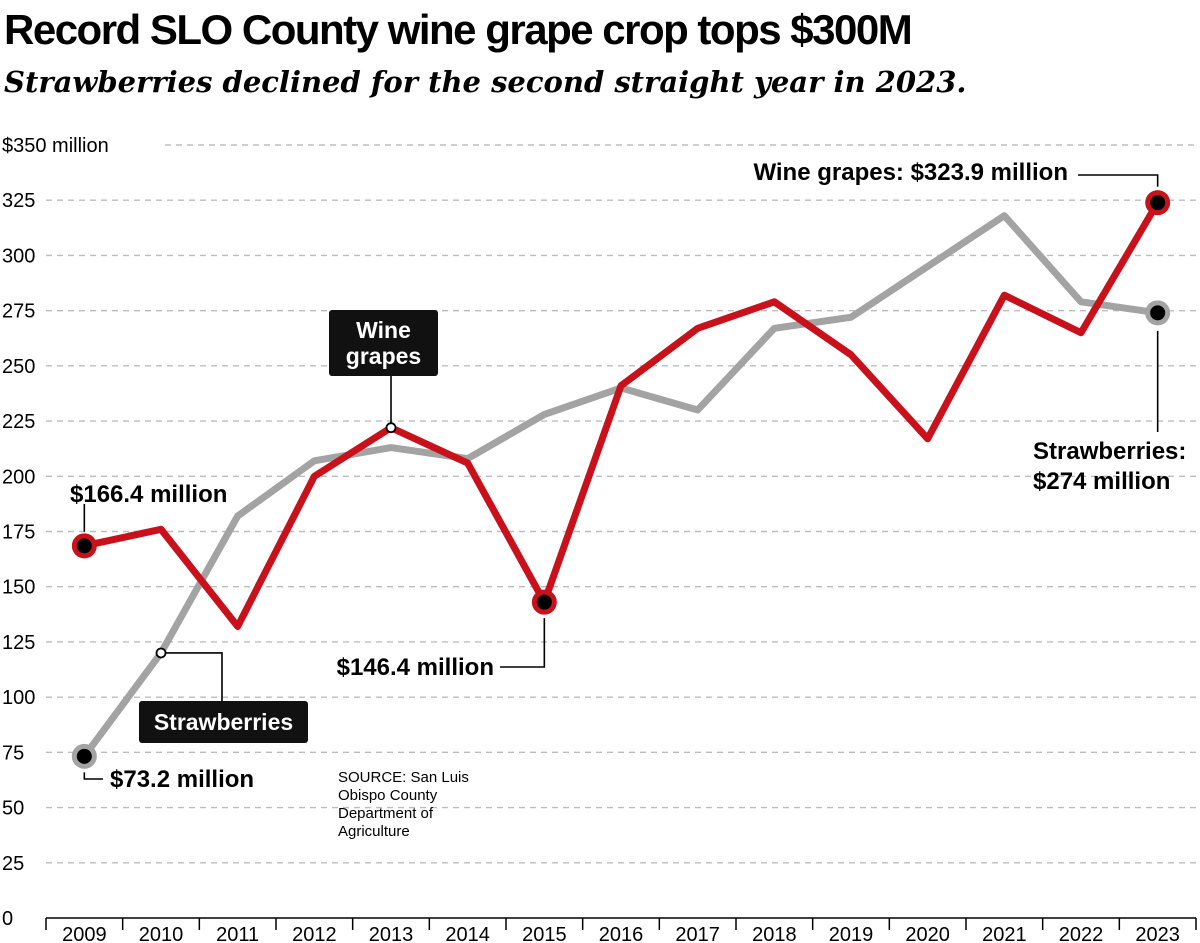 The image size is (1200, 943). I want to click on annotation-wine-2015: $146.4 million, so click(415, 667).